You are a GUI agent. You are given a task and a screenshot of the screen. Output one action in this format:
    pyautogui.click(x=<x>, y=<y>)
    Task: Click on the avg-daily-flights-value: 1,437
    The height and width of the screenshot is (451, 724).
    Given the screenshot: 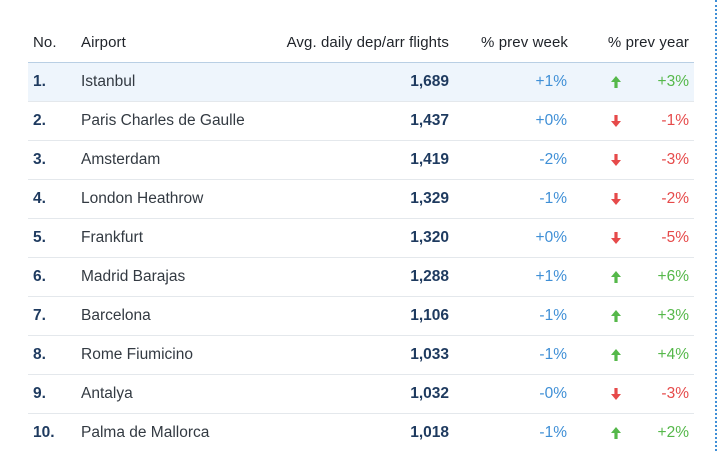 What is the action you would take?
    pyautogui.click(x=429, y=120)
    